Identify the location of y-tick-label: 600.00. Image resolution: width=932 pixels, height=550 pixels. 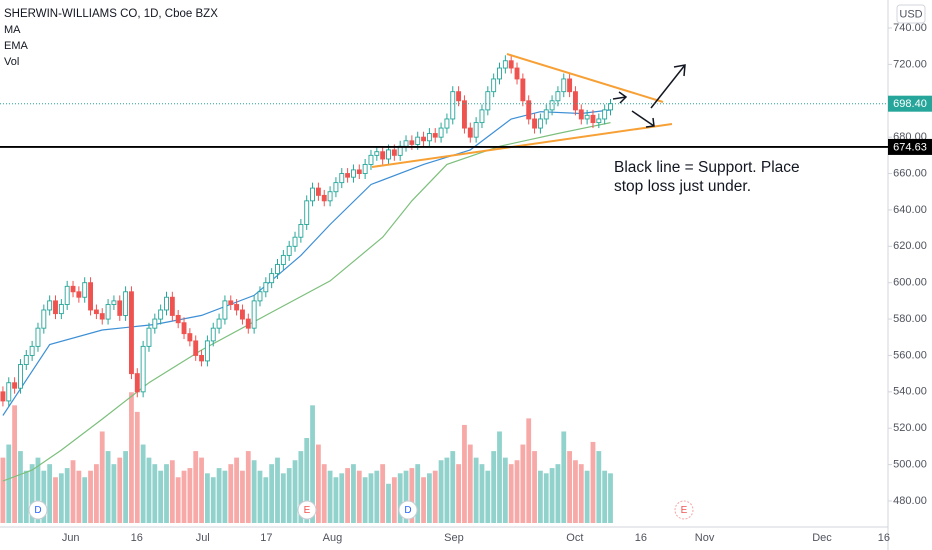
(910, 283).